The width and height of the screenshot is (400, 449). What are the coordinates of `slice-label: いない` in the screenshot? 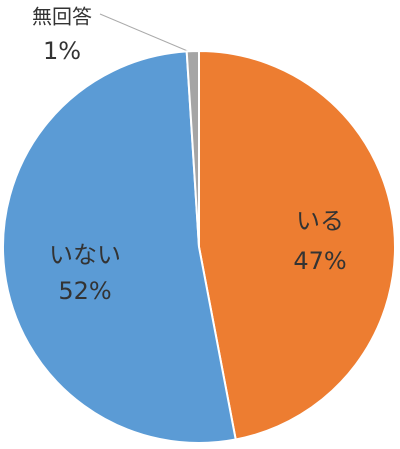 It's located at (85, 255).